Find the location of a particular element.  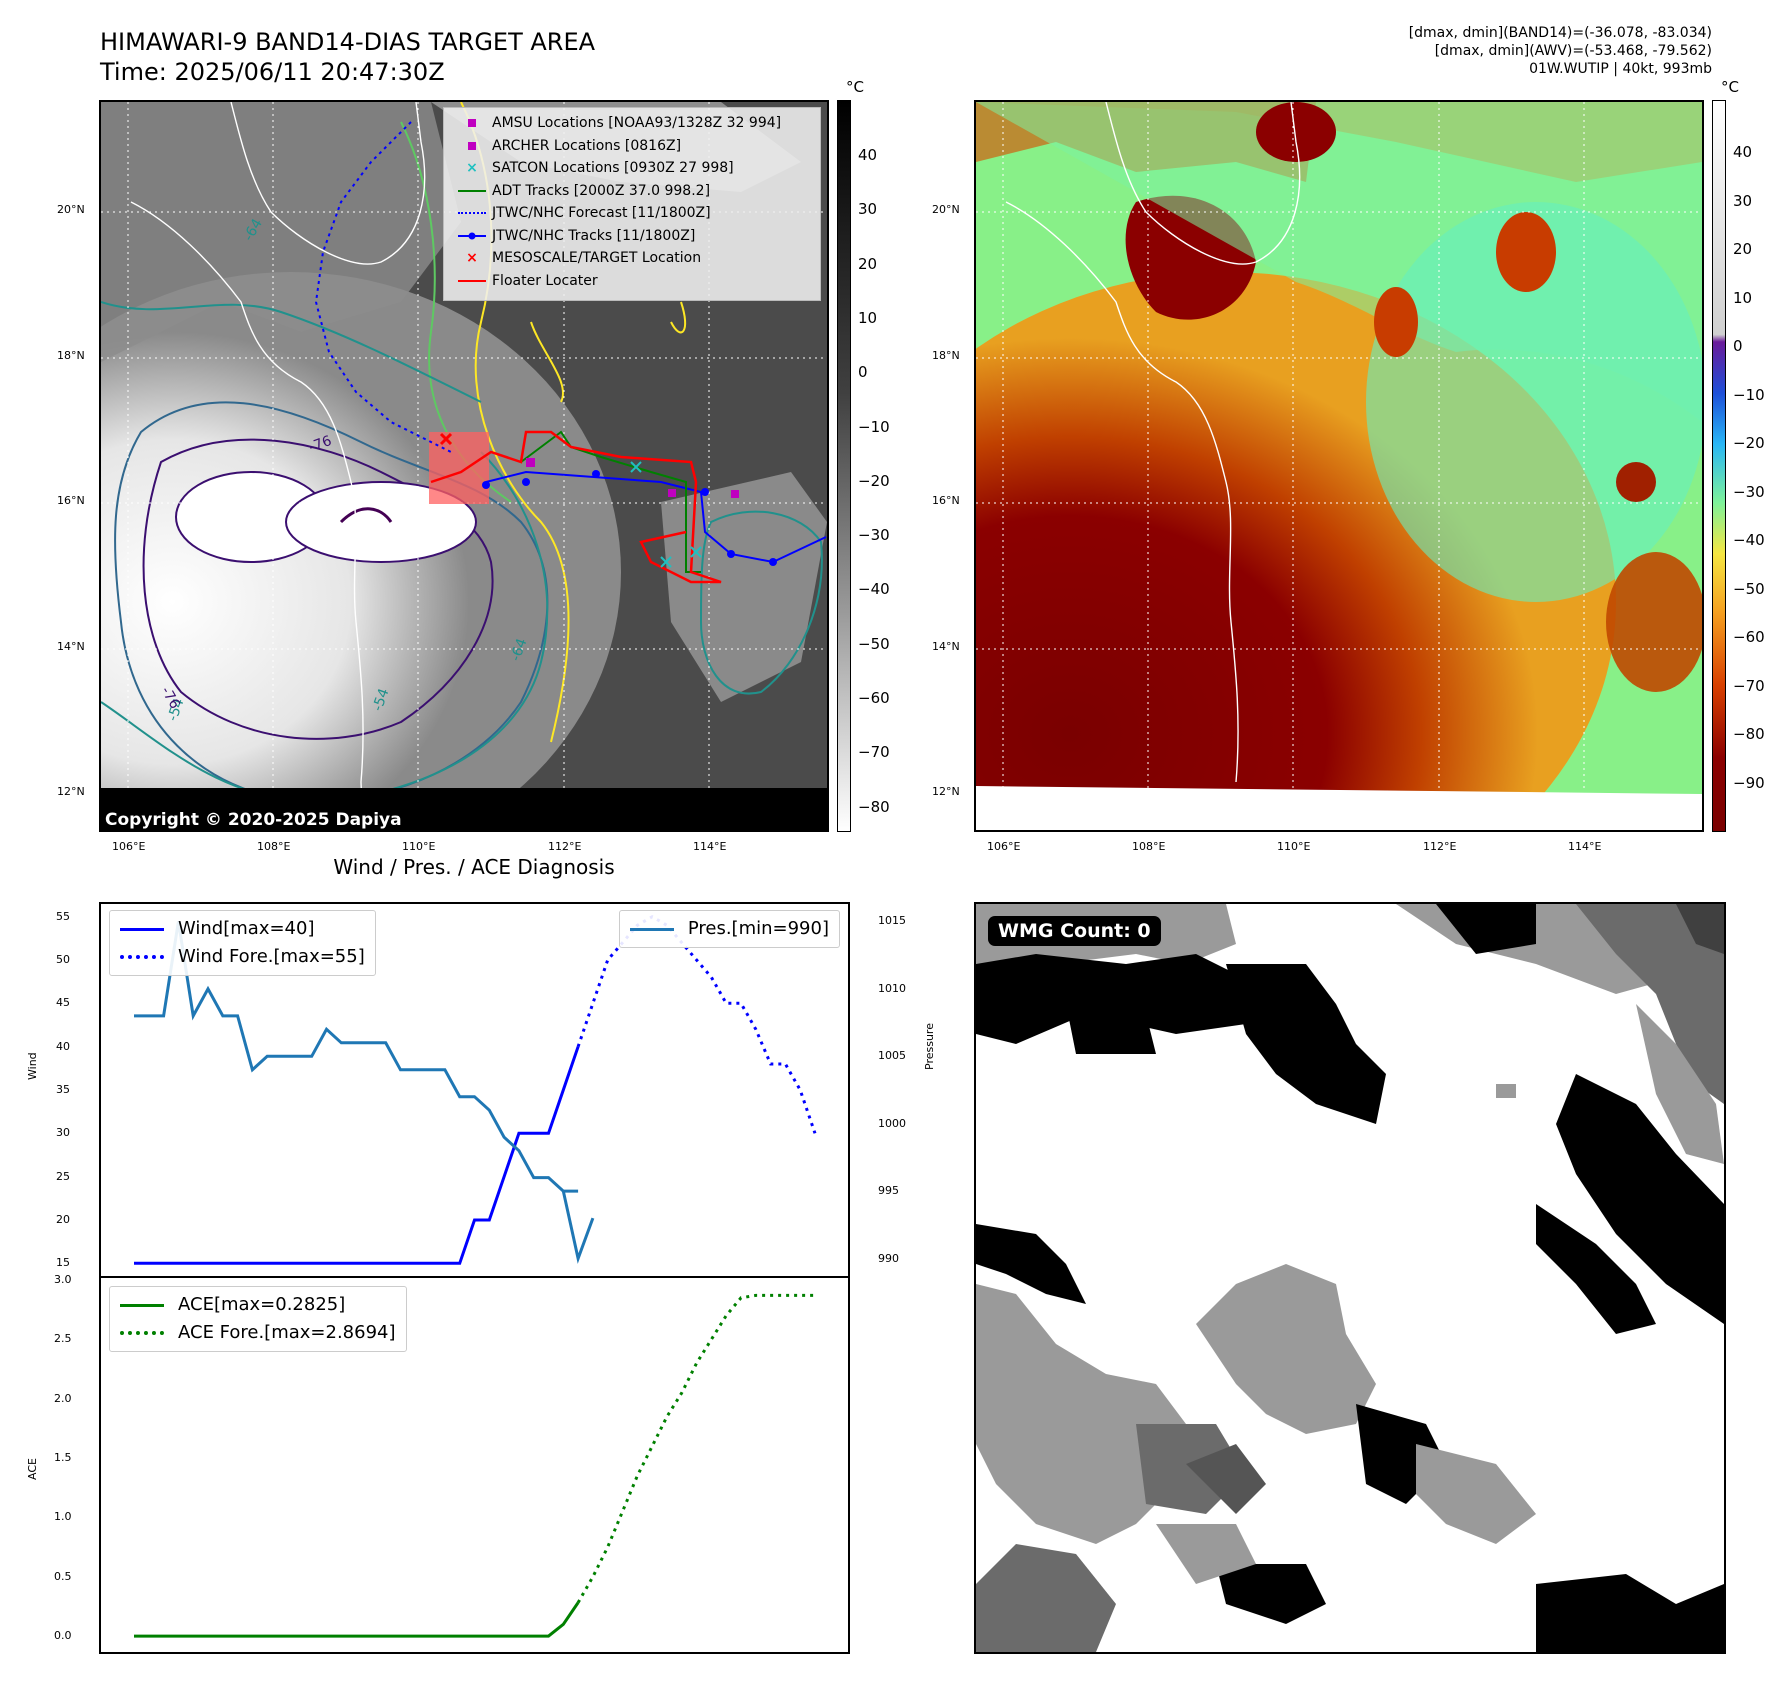

ace-tick-label: 0.0 is located at coordinates (63, 1636).